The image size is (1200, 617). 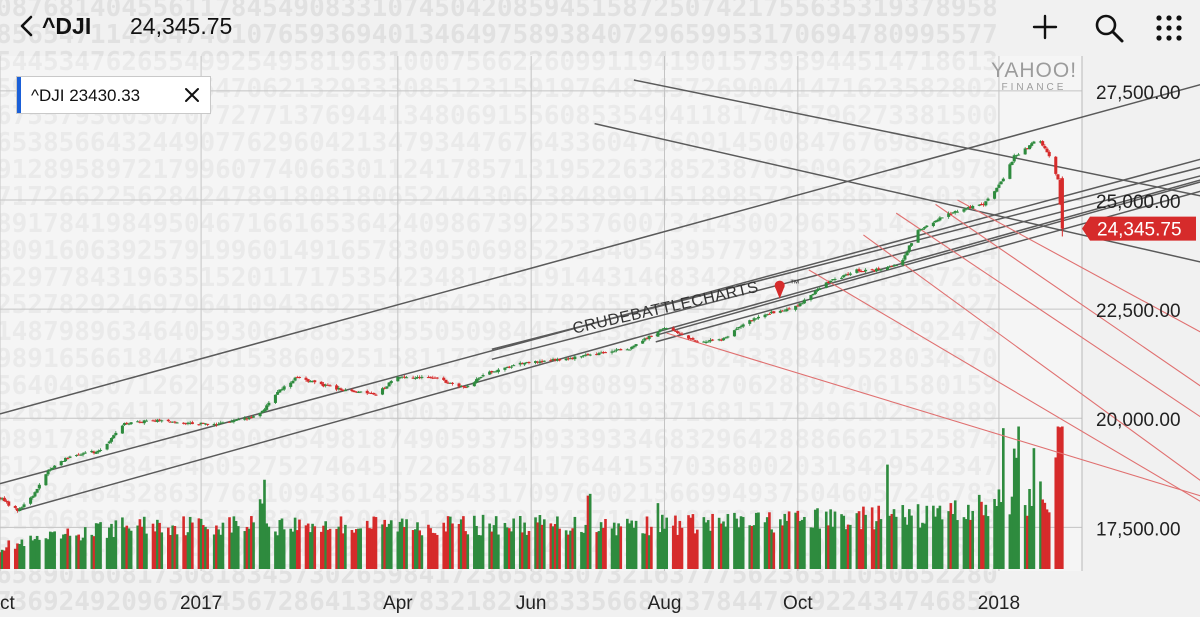 What do you see at coordinates (1139, 230) in the screenshot?
I see `last-price-label: 24,345.75` at bounding box center [1139, 230].